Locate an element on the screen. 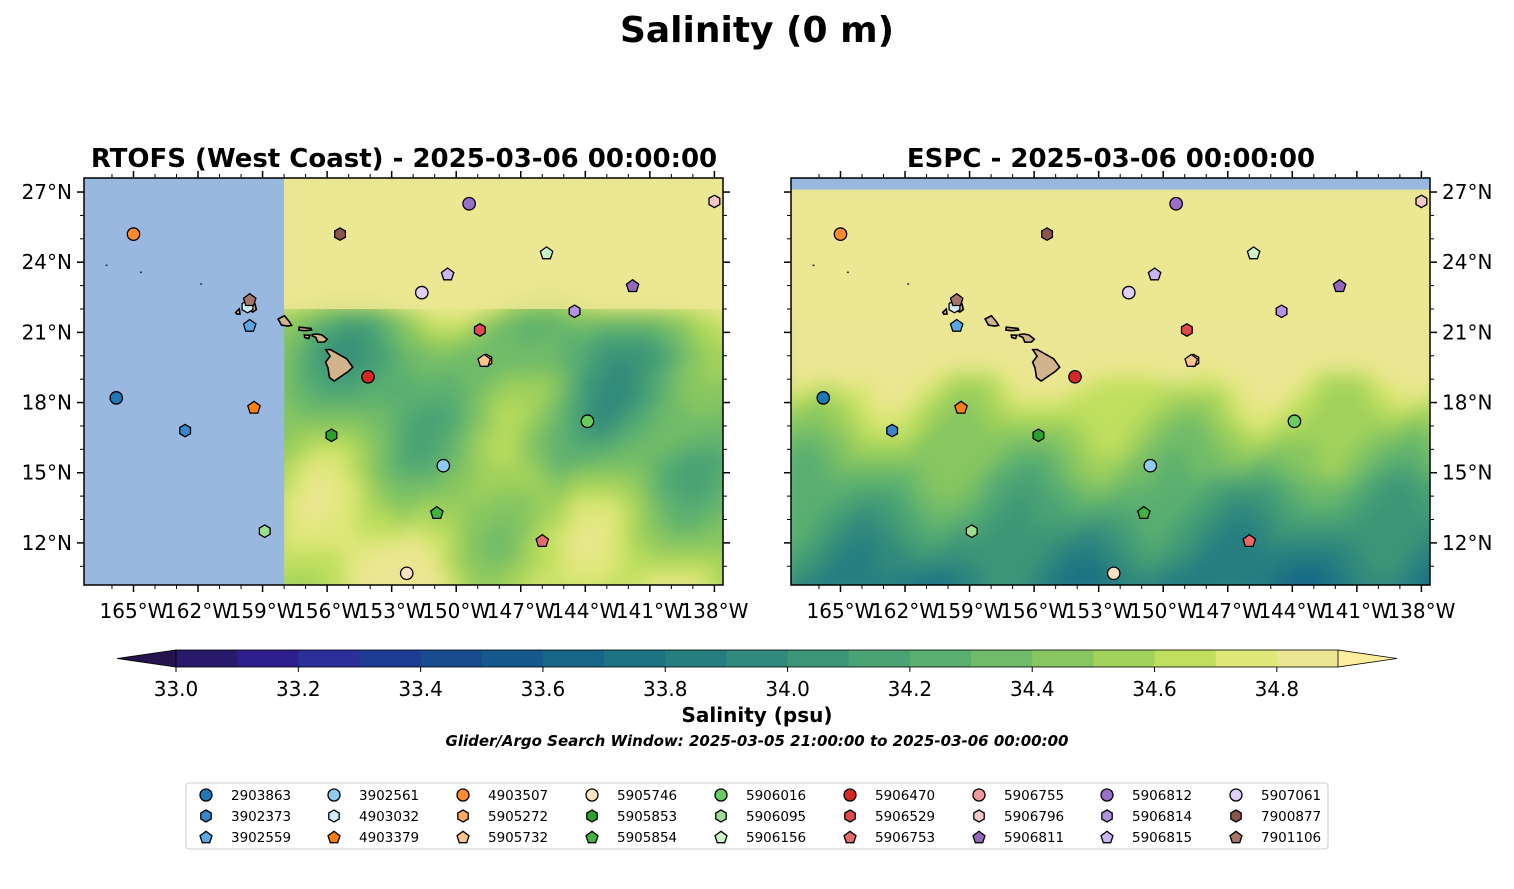 This screenshot has height=889, width=1514. colorbar-tick-label: 33.2 is located at coordinates (298, 689).